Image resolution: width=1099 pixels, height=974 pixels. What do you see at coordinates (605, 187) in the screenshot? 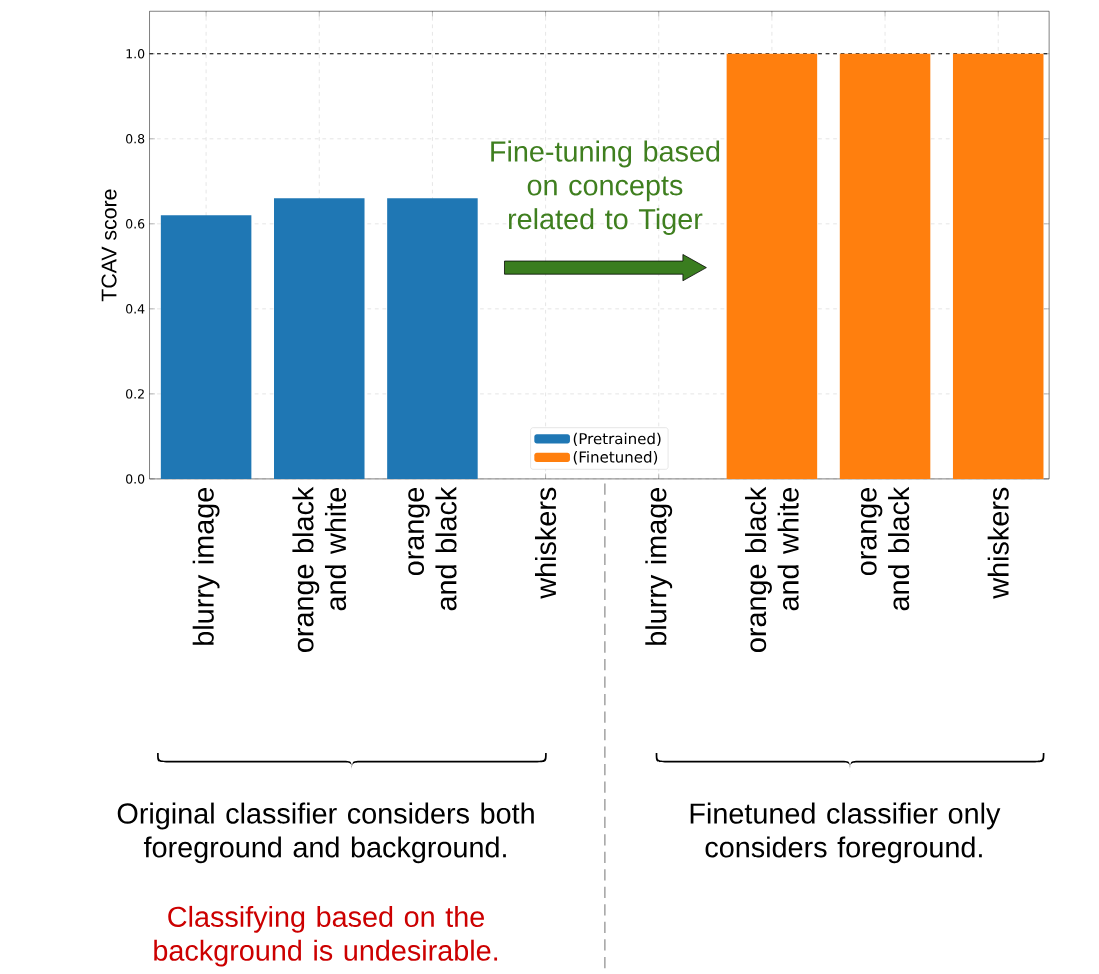
I see `annotation: Fine-tuning based on concepts related to Tiger` at bounding box center [605, 187].